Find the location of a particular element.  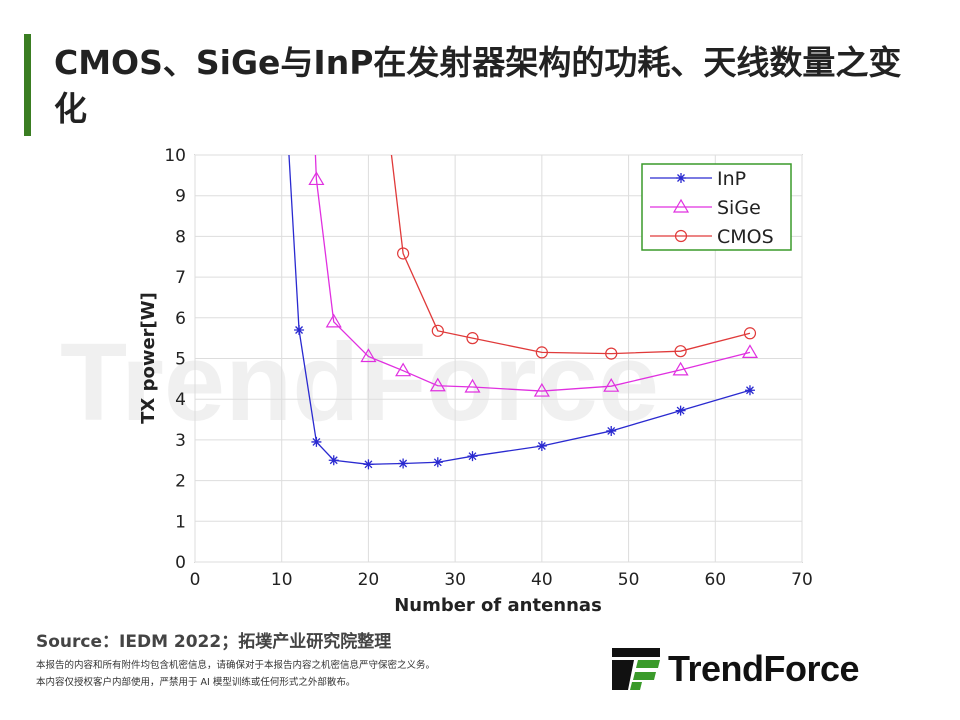

x-axis-label: Number of antennas is located at coordinates (498, 605).